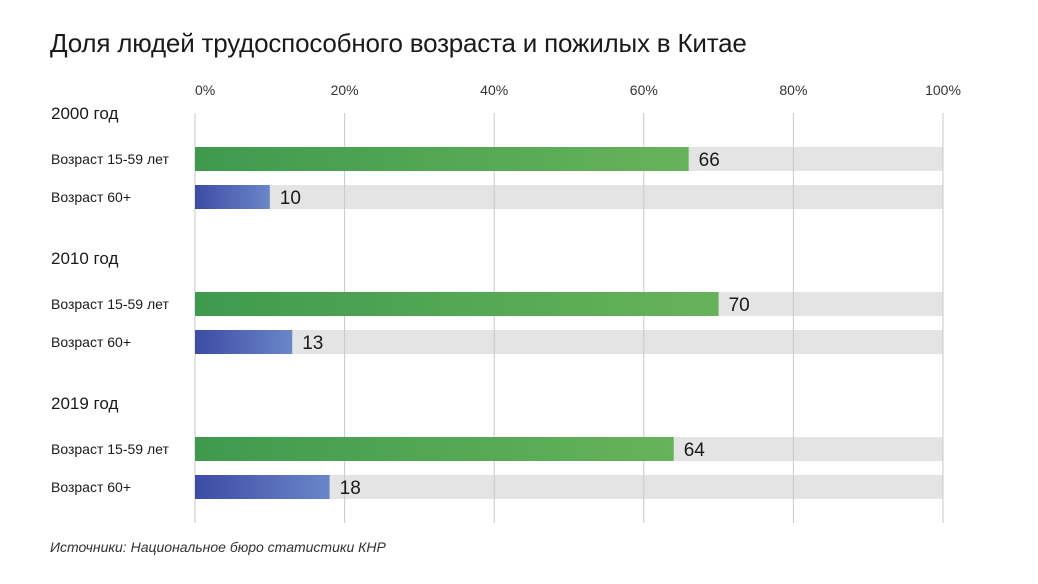 This screenshot has height=584, width=1038. Describe the element at coordinates (494, 90) in the screenshot. I see `x-tick-label: 40%` at that location.